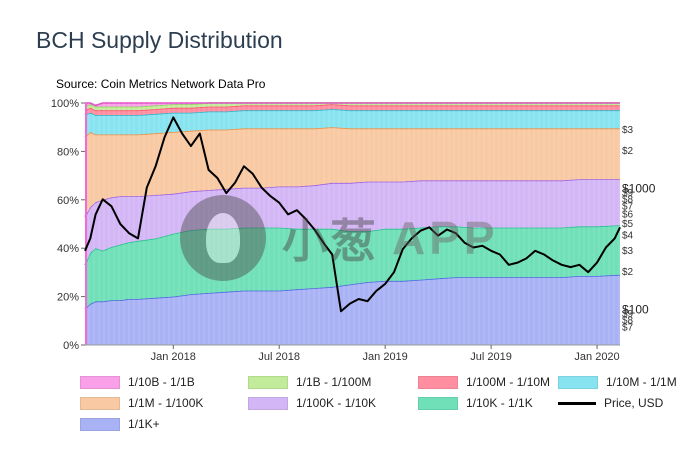 Image resolution: width=700 pixels, height=450 pixels. Describe the element at coordinates (596, 357) in the screenshot. I see `x-tick-label: Jan 2020` at that location.